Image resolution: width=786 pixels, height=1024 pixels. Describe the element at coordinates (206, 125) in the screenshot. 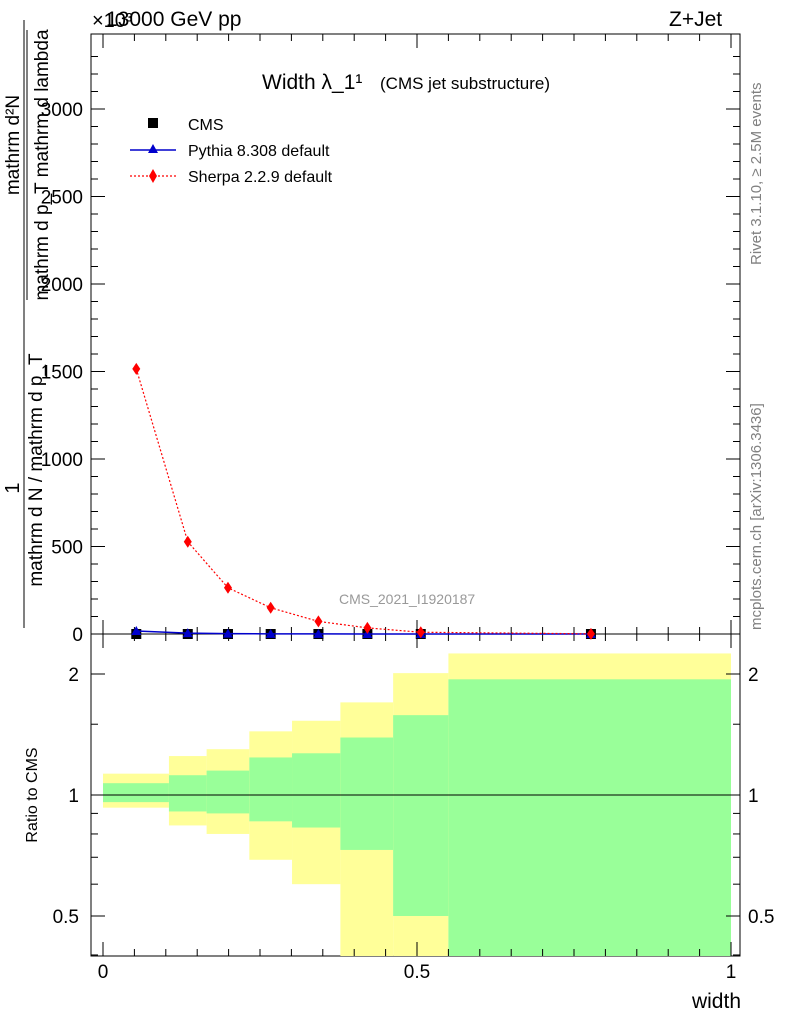

I see `legend-cms-label: CMS` at that location.